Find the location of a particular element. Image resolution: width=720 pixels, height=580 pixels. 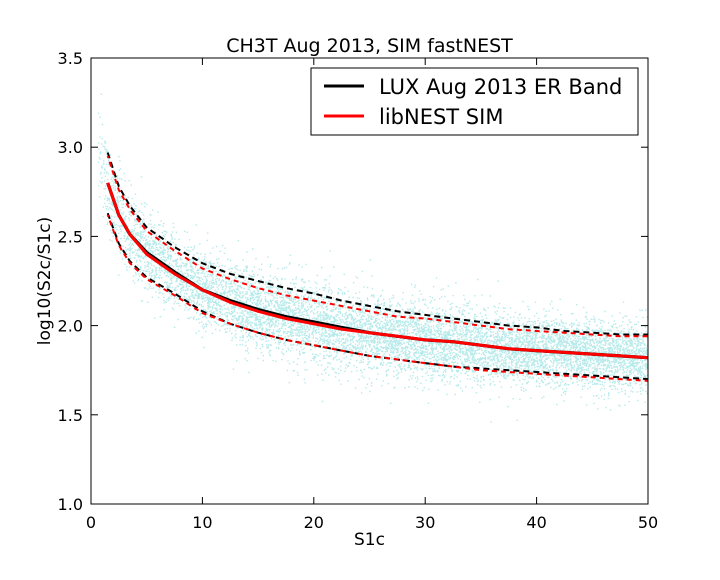

legend: LUX Aug 2013 ER Band libNEST SIM is located at coordinates (474, 101).